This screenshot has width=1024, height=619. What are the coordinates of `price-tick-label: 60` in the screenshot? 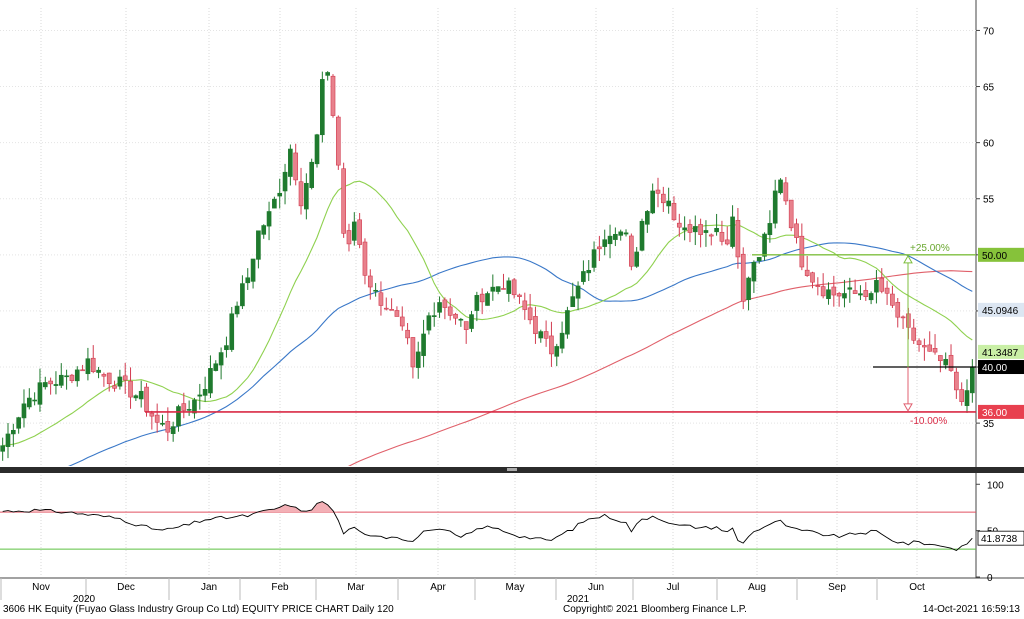 It's located at (989, 144).